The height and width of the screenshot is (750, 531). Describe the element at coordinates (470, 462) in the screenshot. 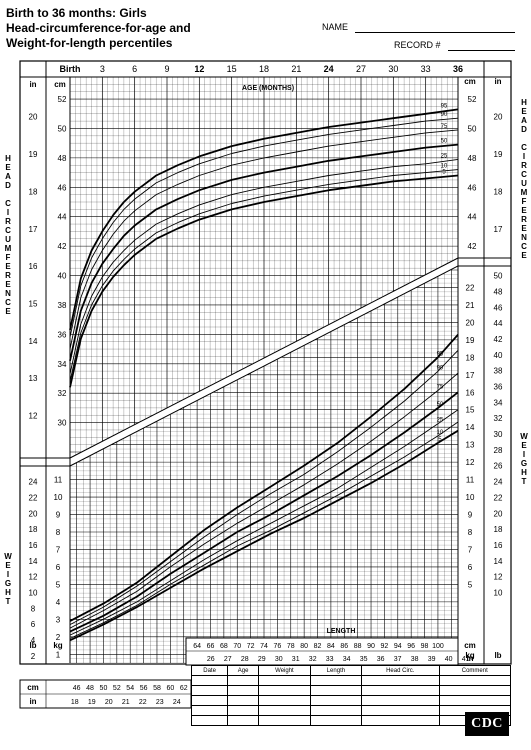

I see `wl-kg-tick-right: 12` at that location.